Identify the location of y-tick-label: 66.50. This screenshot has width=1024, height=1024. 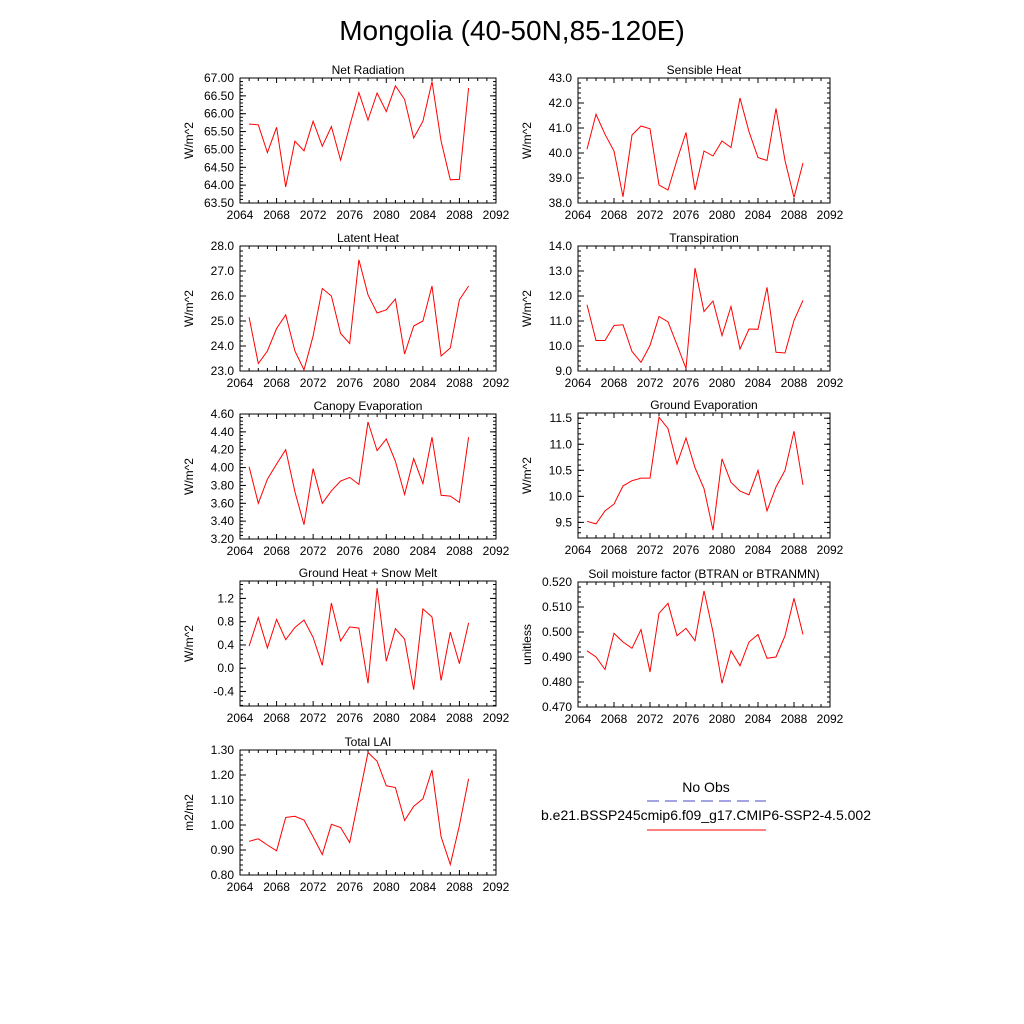
(219, 96).